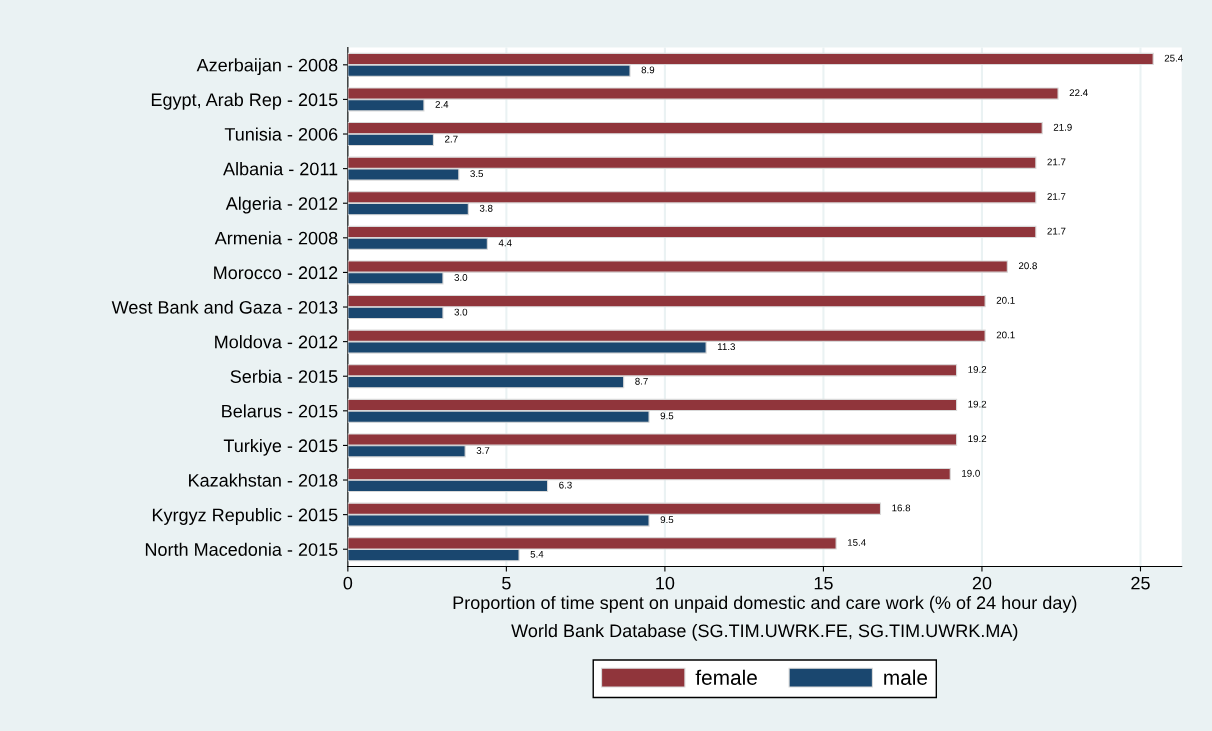  Describe the element at coordinates (665, 583) in the screenshot. I see `x-tick-label: 10` at that location.